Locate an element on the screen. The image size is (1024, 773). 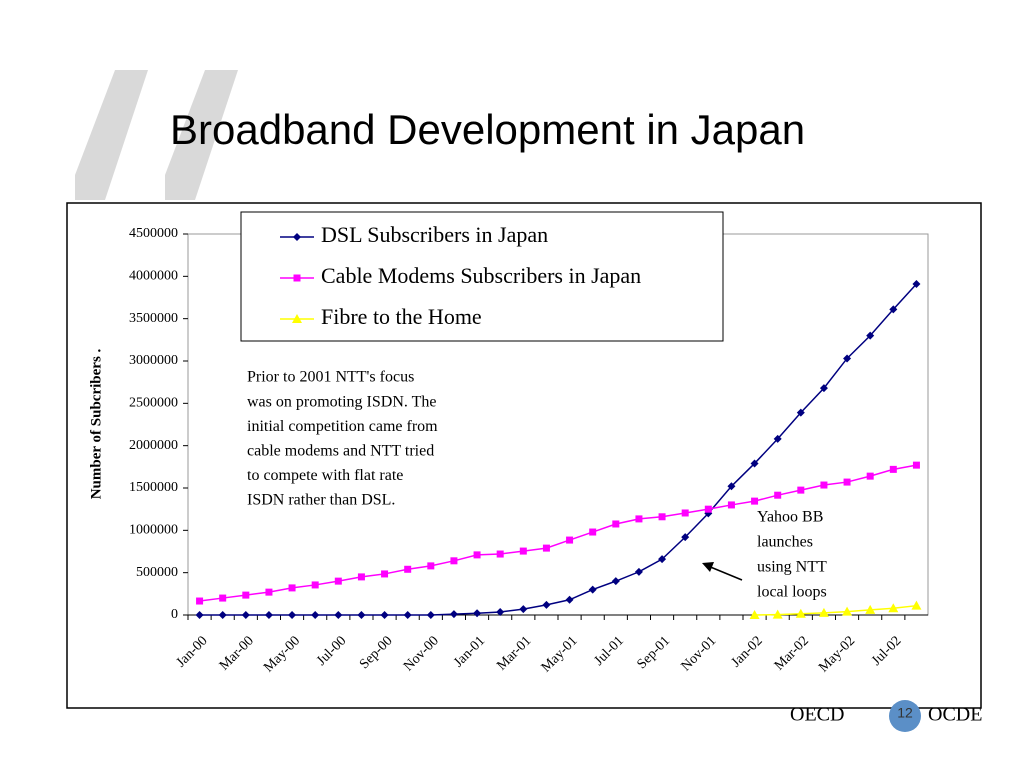
y-axis-label: Number of Subcribers . is located at coordinates (96, 423).